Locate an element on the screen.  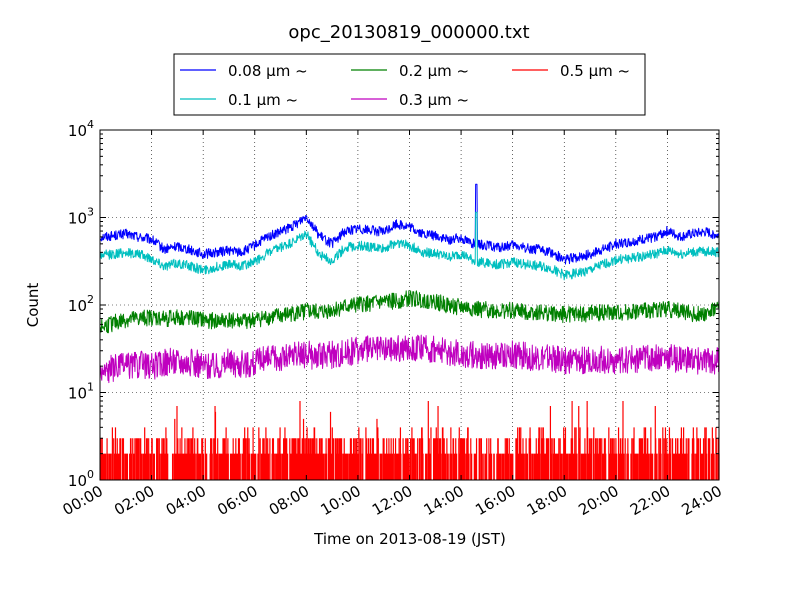
x-axis-label: Time on 2013-08-19 (JST) is located at coordinates (409, 539).